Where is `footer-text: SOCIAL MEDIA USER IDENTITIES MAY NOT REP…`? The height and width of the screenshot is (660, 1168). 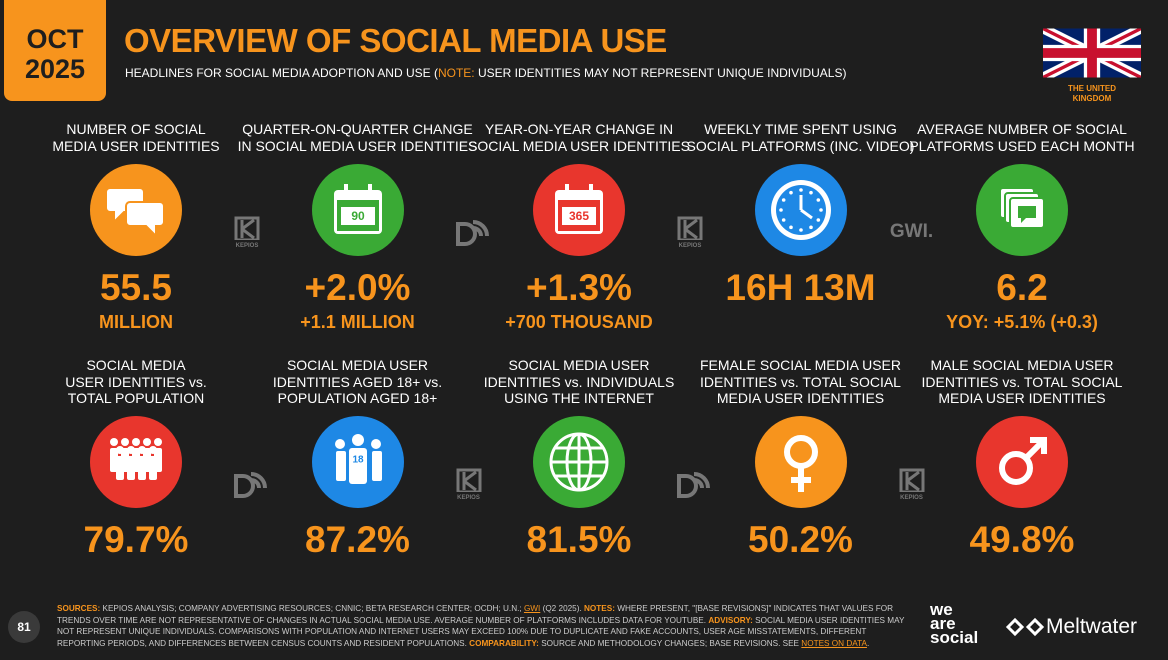
footer-text: SOCIAL MEDIA USER IDENTITIES MAY NOT REP… is located at coordinates (481, 631).